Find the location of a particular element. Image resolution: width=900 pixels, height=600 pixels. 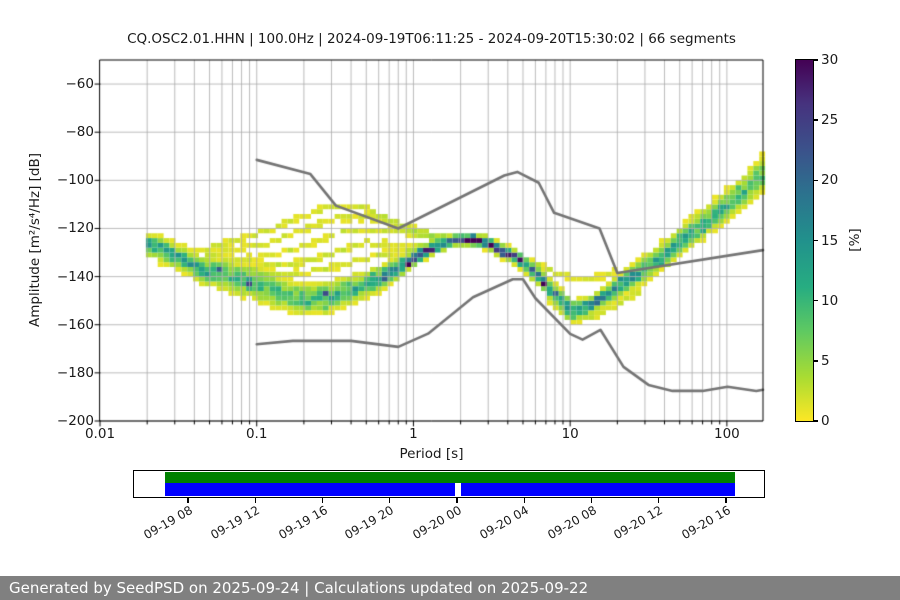

colorbar-unit-label: [%] is located at coordinates (855, 240).